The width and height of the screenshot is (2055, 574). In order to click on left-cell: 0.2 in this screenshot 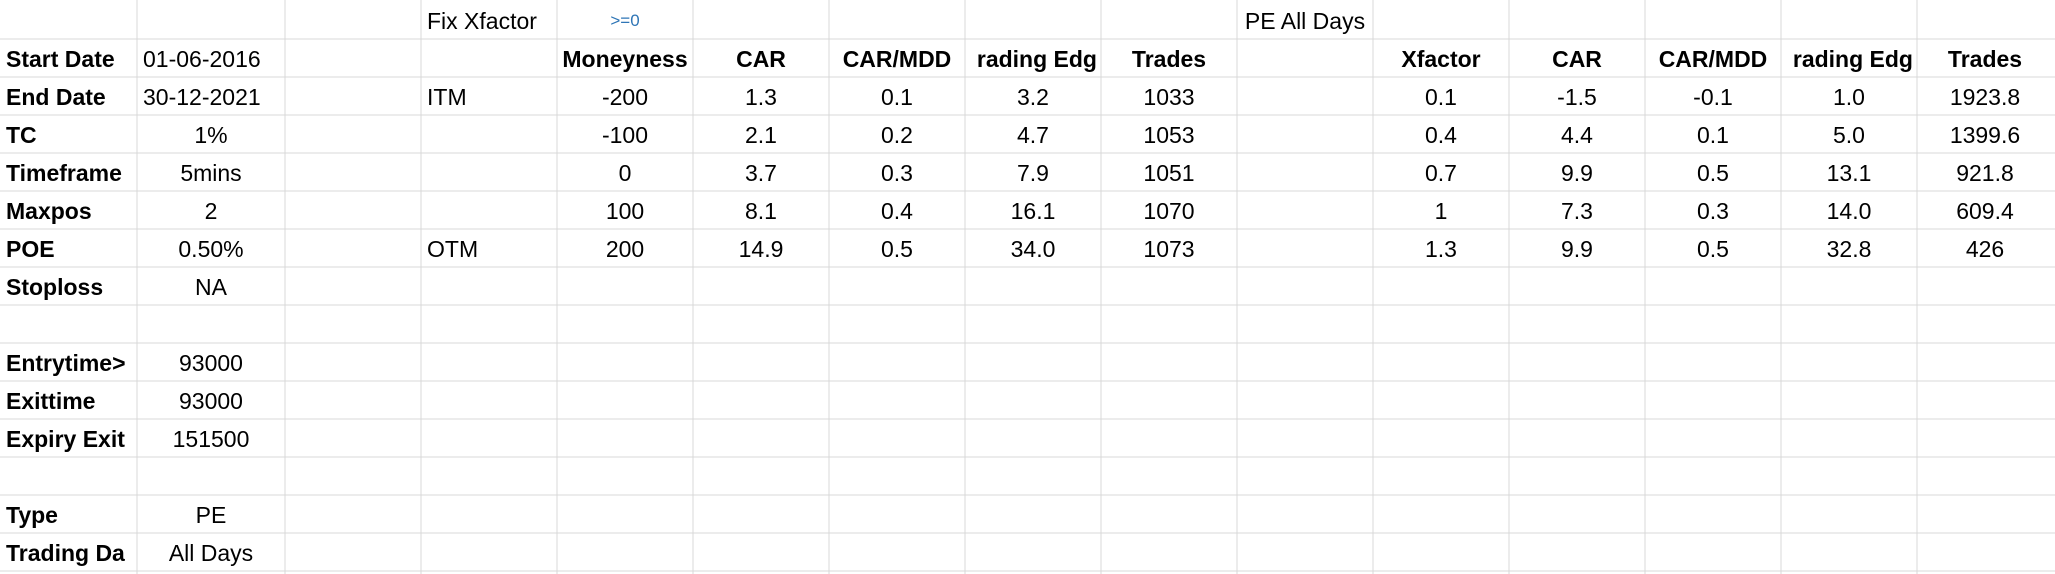, I will do `click(897, 135)`.